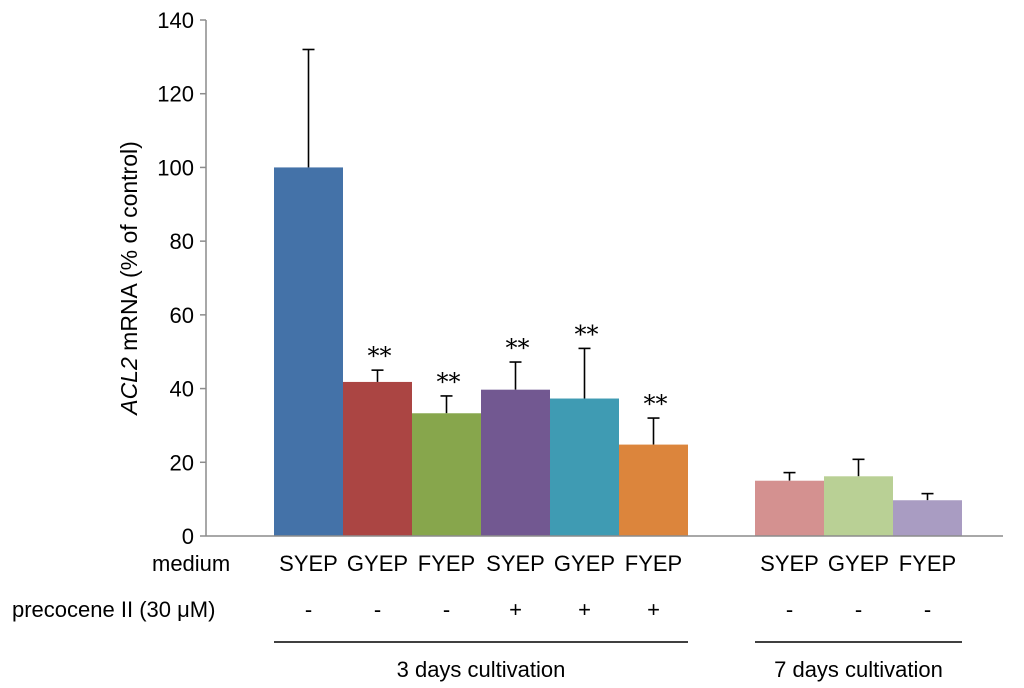 The height and width of the screenshot is (688, 1024). I want to click on y-tick-label: 120, so click(175, 94).